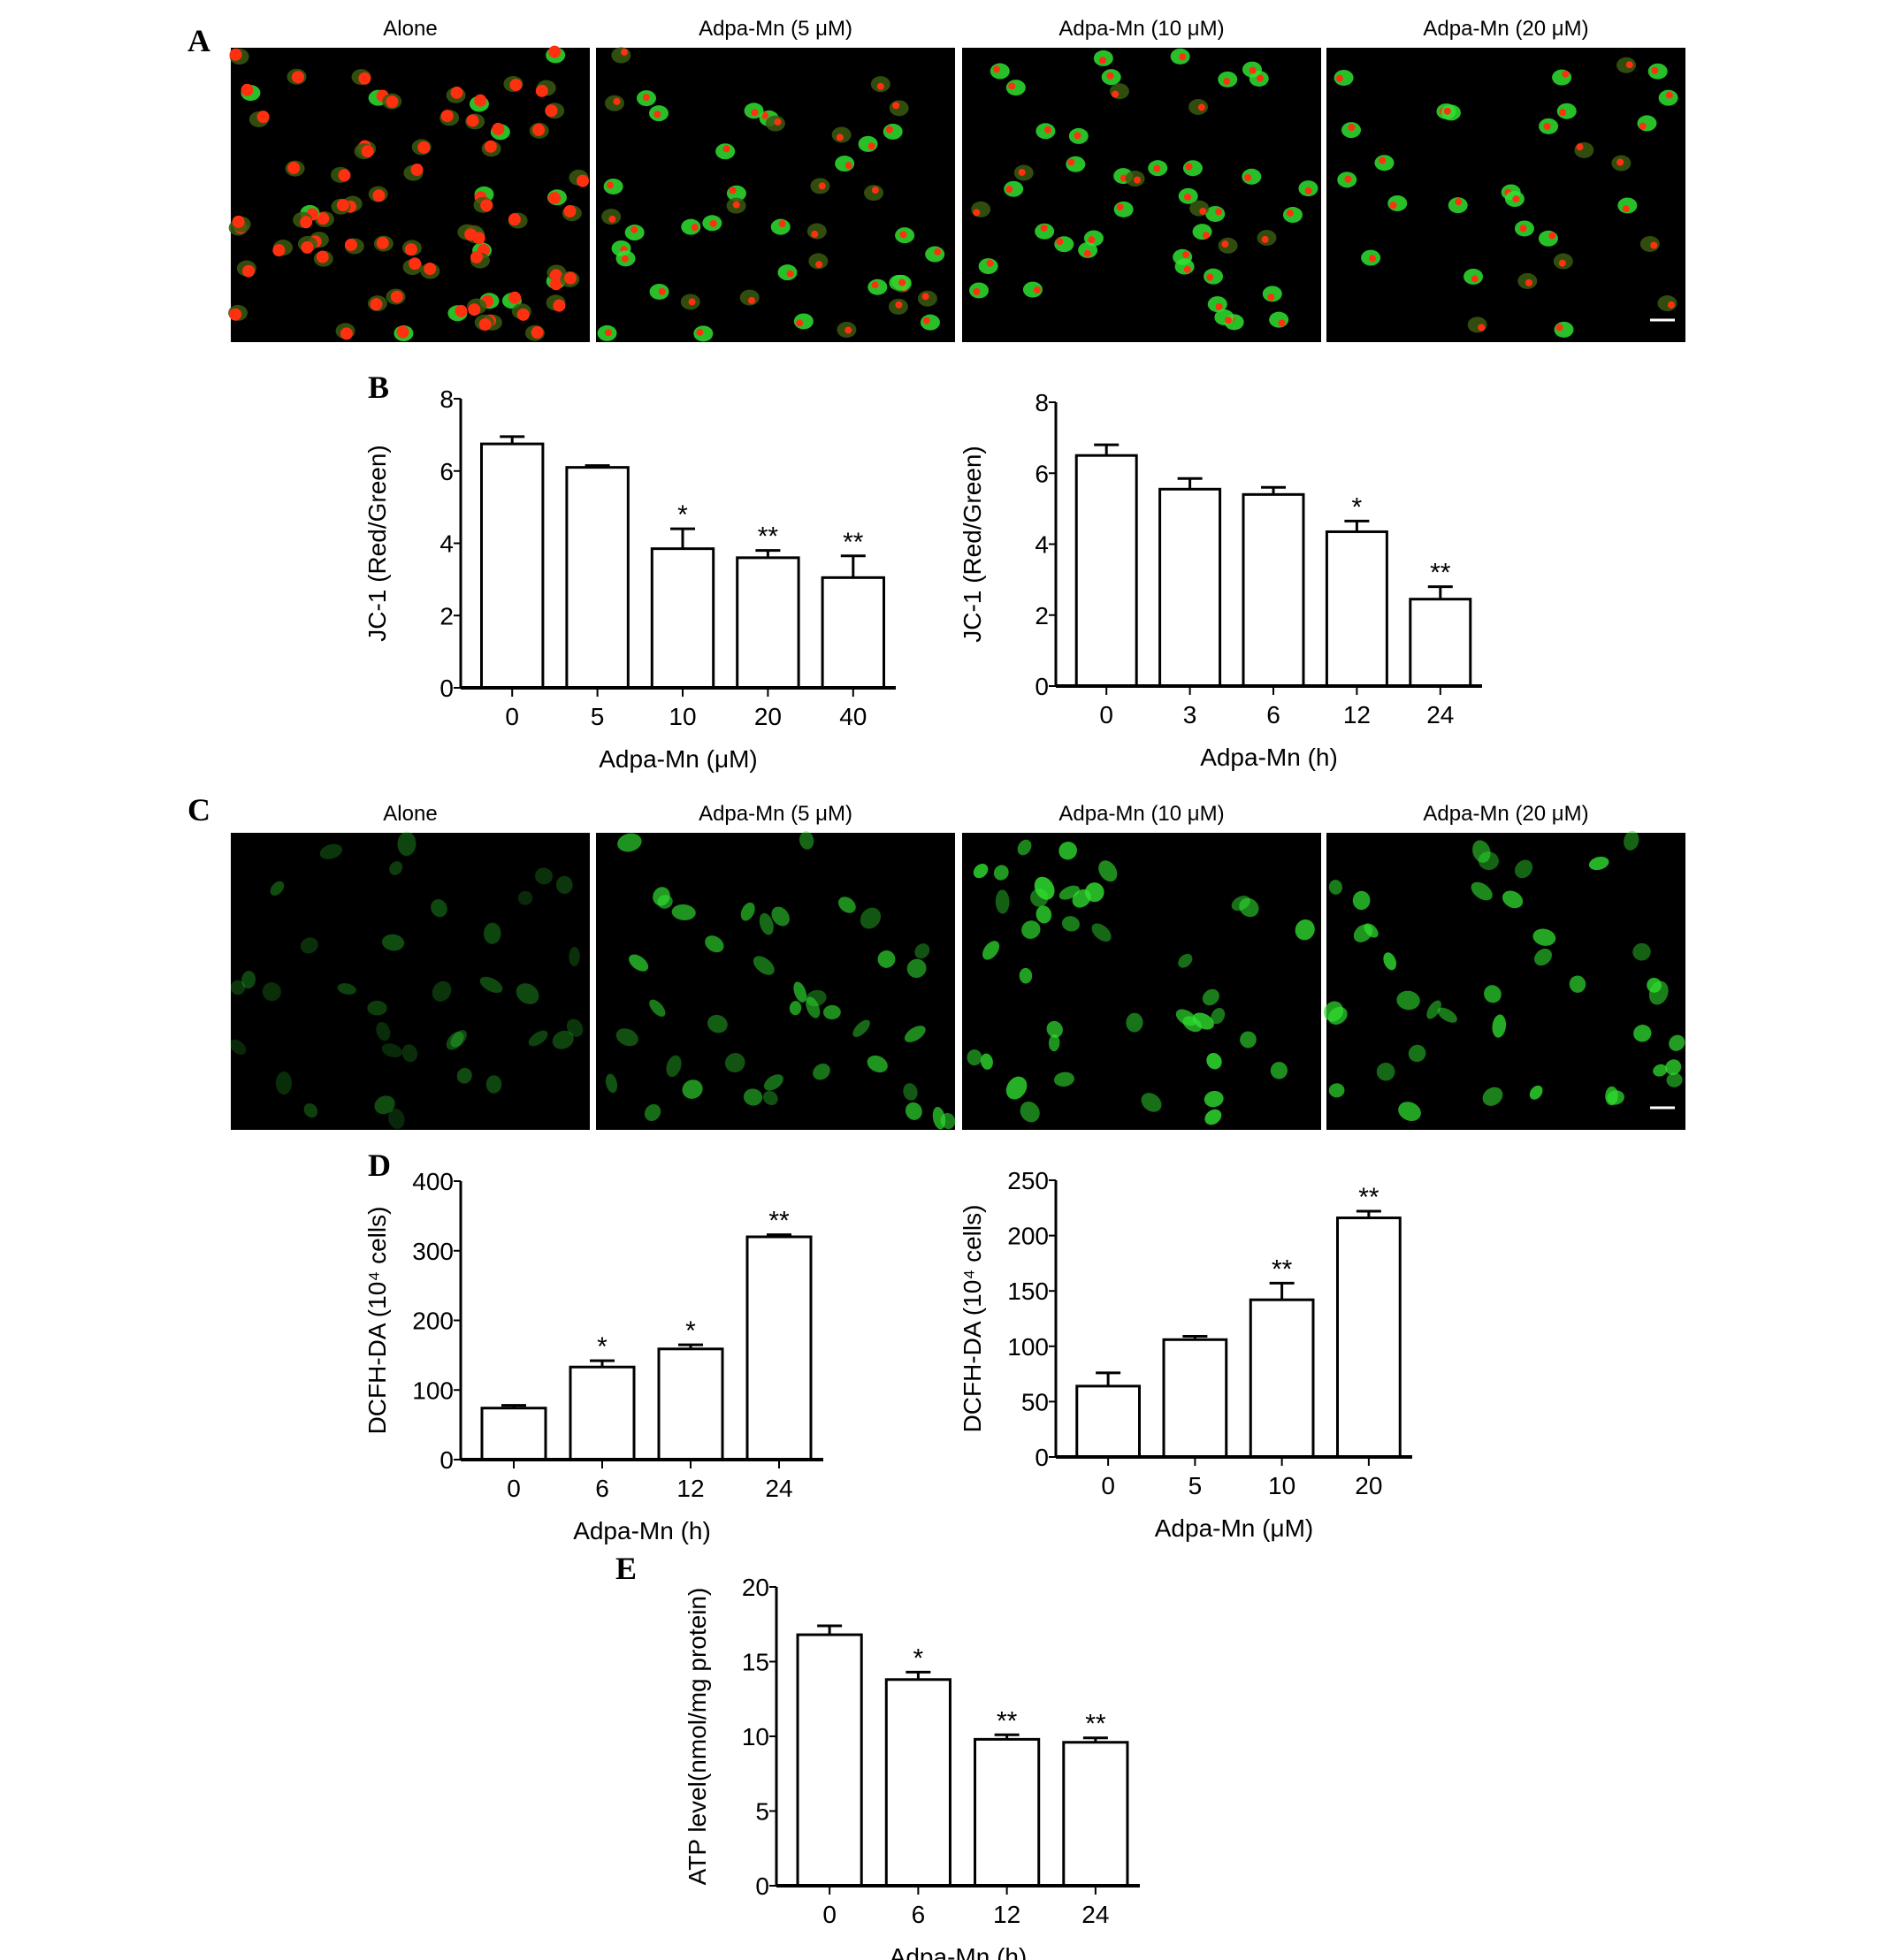 This screenshot has height=1960, width=1880. Describe the element at coordinates (1357, 714) in the screenshot. I see `x-tick-label: 12` at that location.